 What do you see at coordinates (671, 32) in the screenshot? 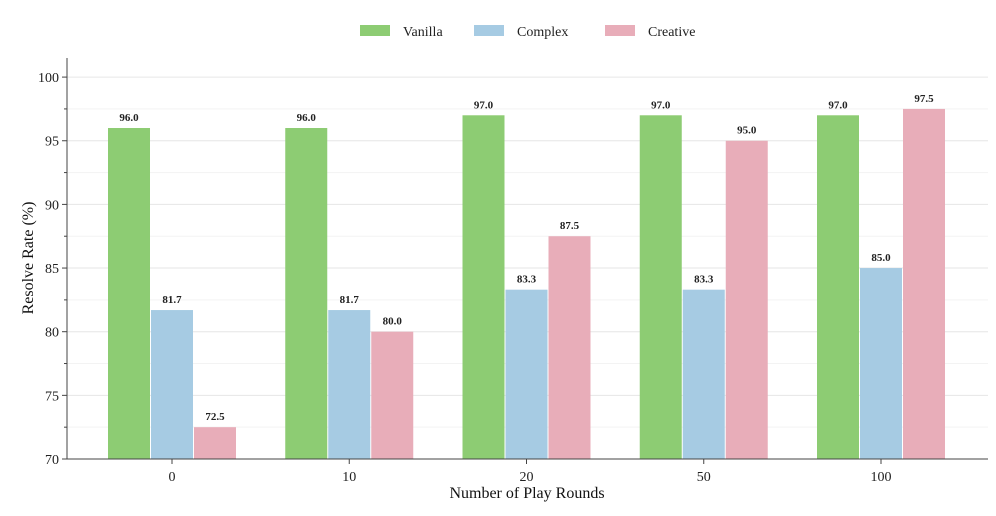
I see `legend-label-creative: Creative` at bounding box center [671, 32].